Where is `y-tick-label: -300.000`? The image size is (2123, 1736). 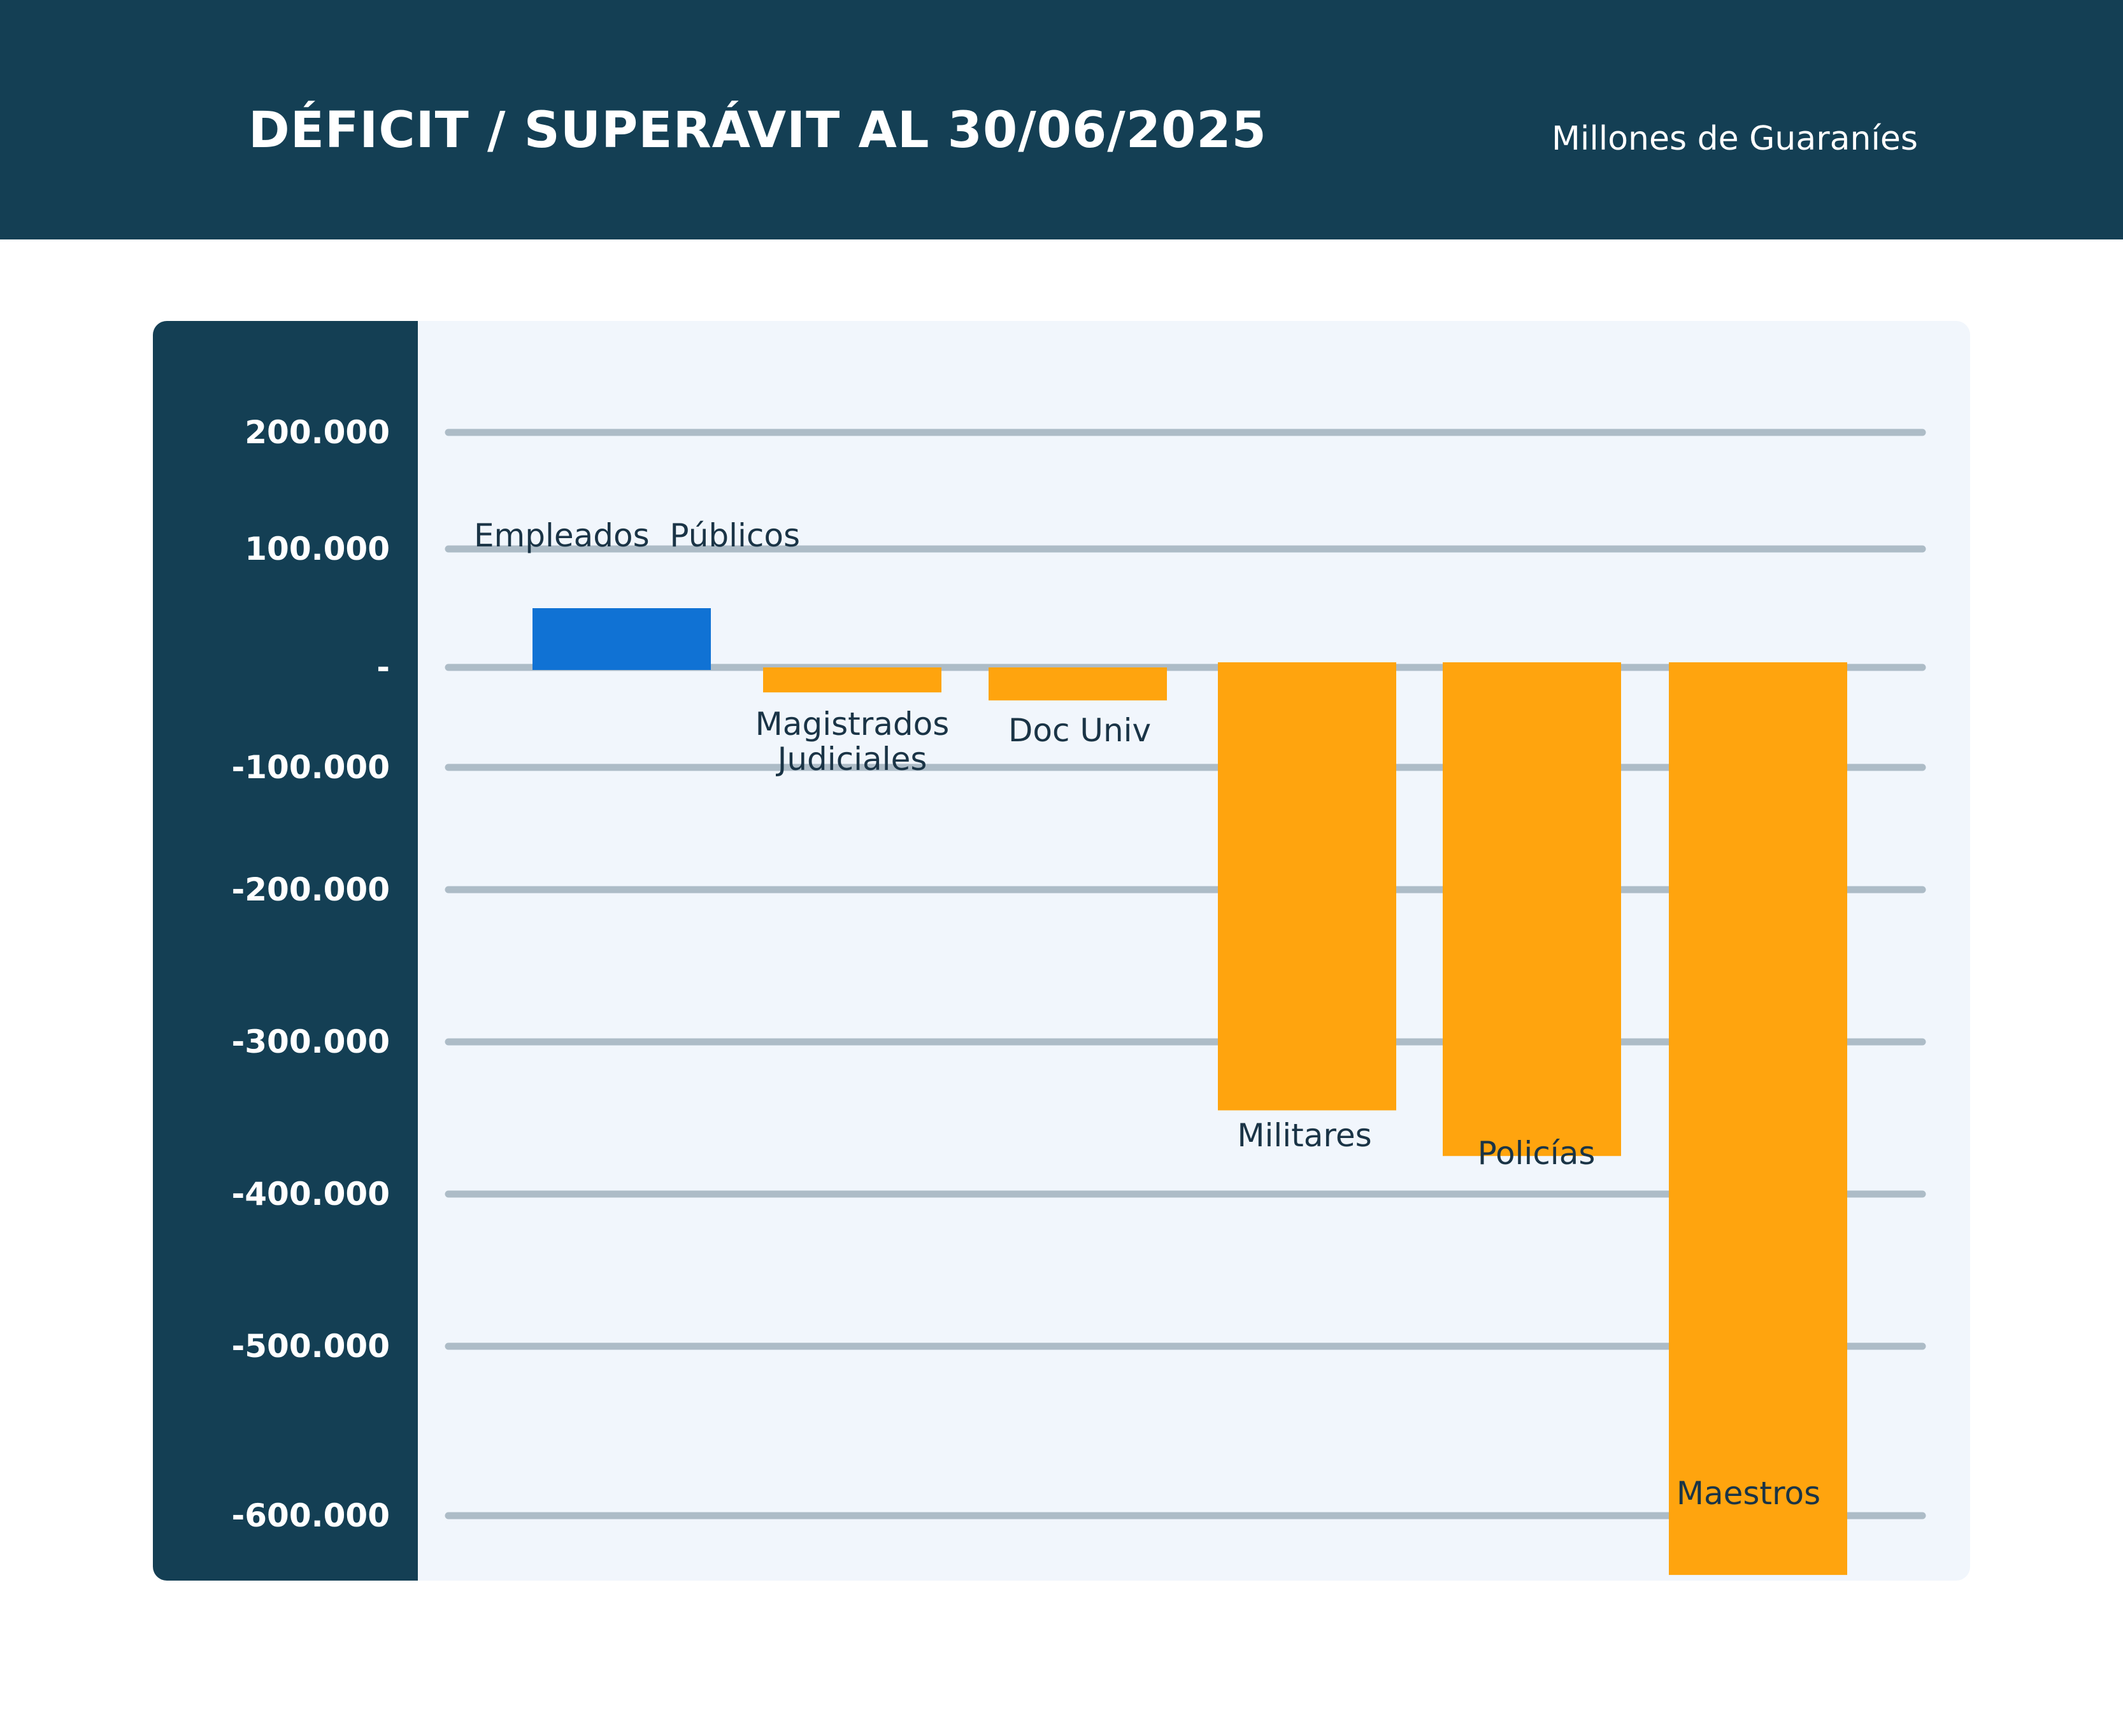 y-tick-label: -300.000 is located at coordinates (311, 1041).